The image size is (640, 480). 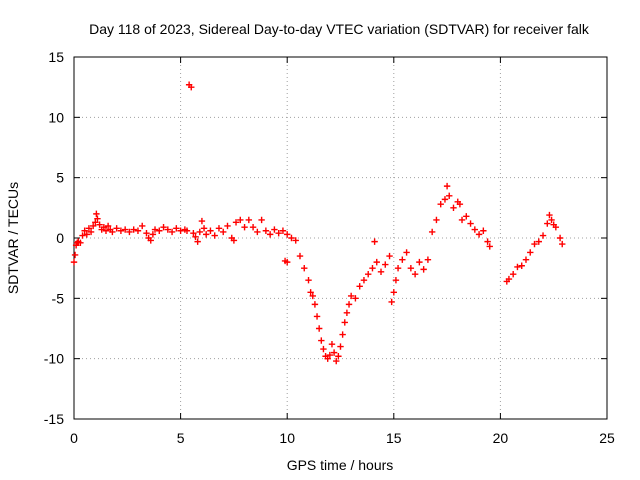 I want to click on x-tick-labels: 0 5 10 15 20 25, so click(x=342, y=438).